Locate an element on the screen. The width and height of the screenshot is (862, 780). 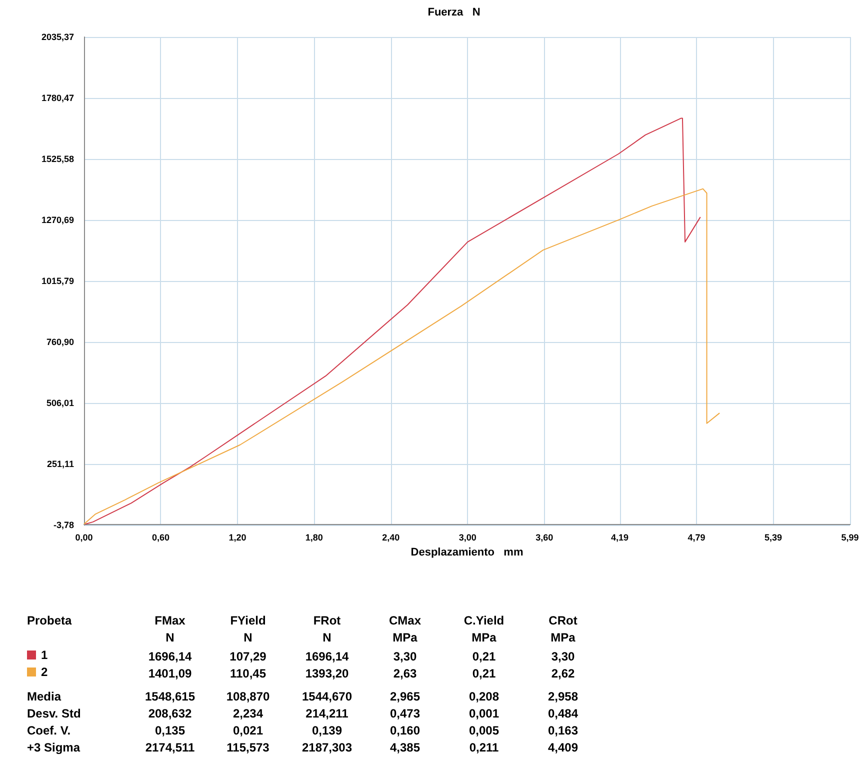
text: 2187,303 is located at coordinates (327, 747).